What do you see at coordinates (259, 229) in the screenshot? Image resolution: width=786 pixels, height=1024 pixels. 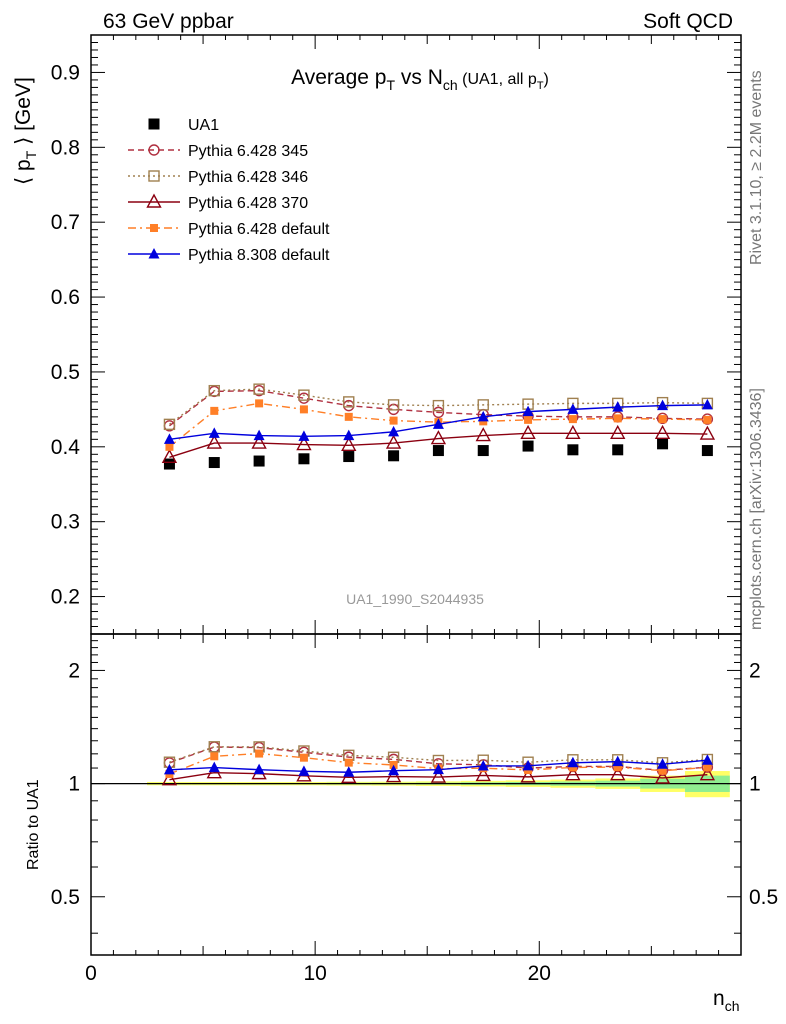 I see `legend-label-4: Pythia 6.428 default` at bounding box center [259, 229].